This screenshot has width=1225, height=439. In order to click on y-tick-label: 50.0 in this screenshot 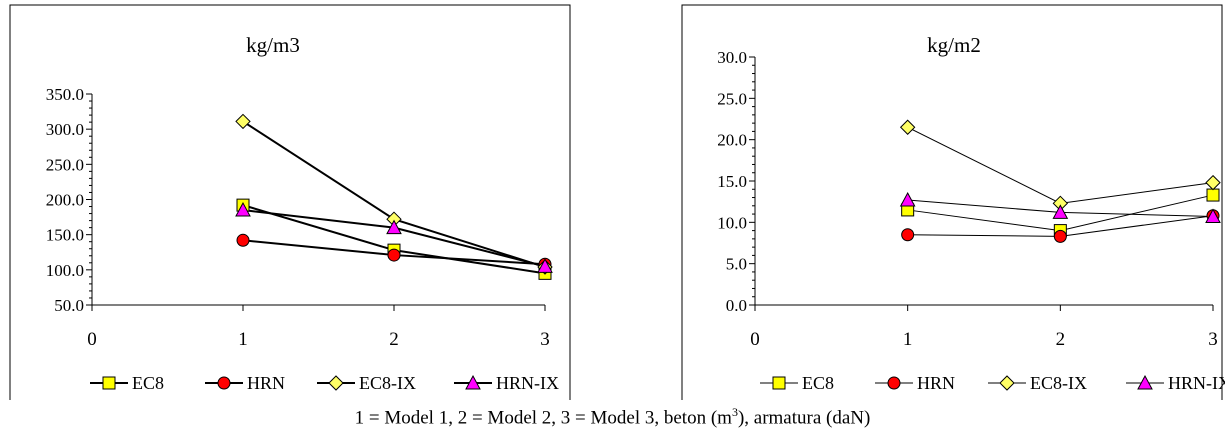, I will do `click(69, 305)`.